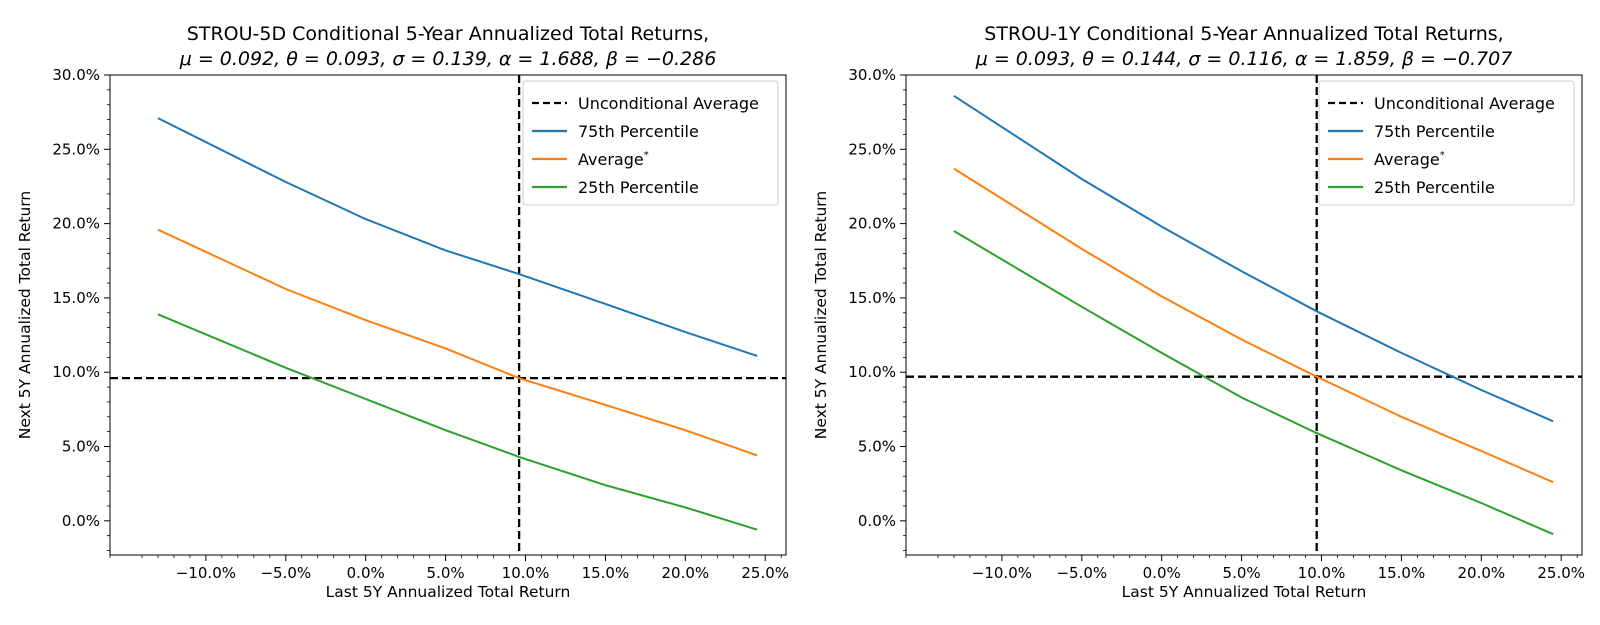  I want to click on series-line-average, so click(457, 342).